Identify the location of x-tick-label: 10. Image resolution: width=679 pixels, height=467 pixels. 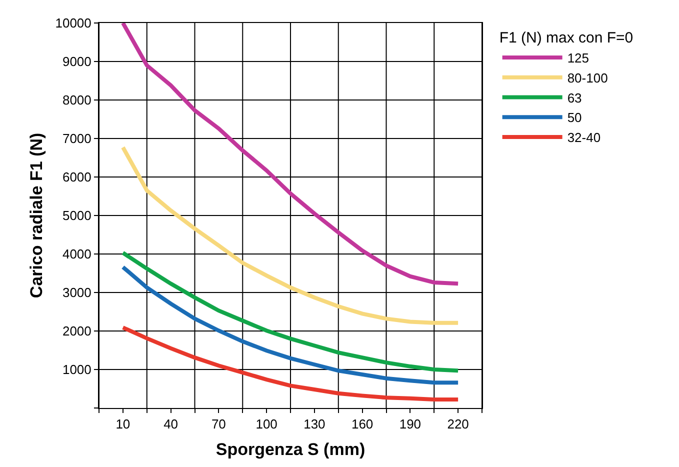
(123, 424).